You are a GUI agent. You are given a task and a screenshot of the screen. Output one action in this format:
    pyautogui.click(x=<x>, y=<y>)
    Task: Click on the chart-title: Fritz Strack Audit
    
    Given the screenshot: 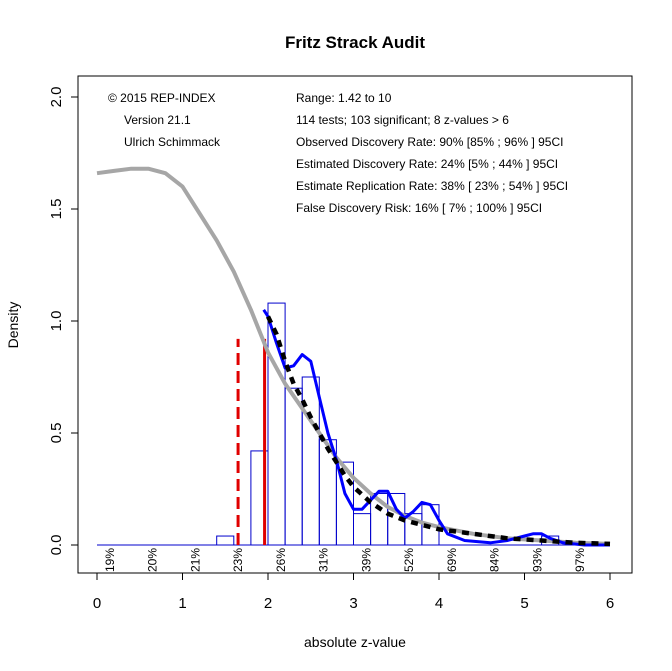 What is the action you would take?
    pyautogui.click(x=355, y=42)
    